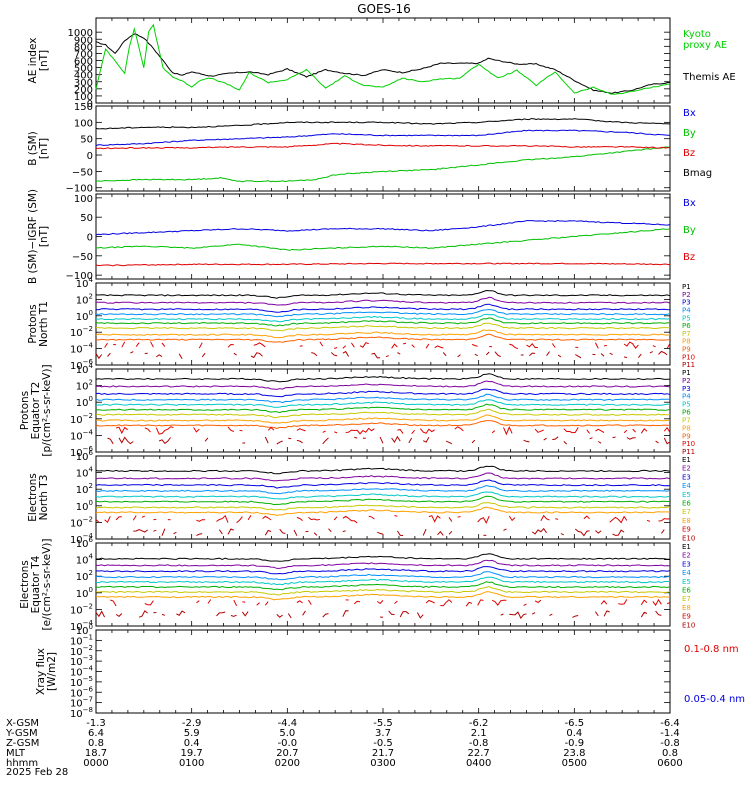  What do you see at coordinates (383, 63) in the screenshot?
I see `series-line-themis-ae` at bounding box center [383, 63].